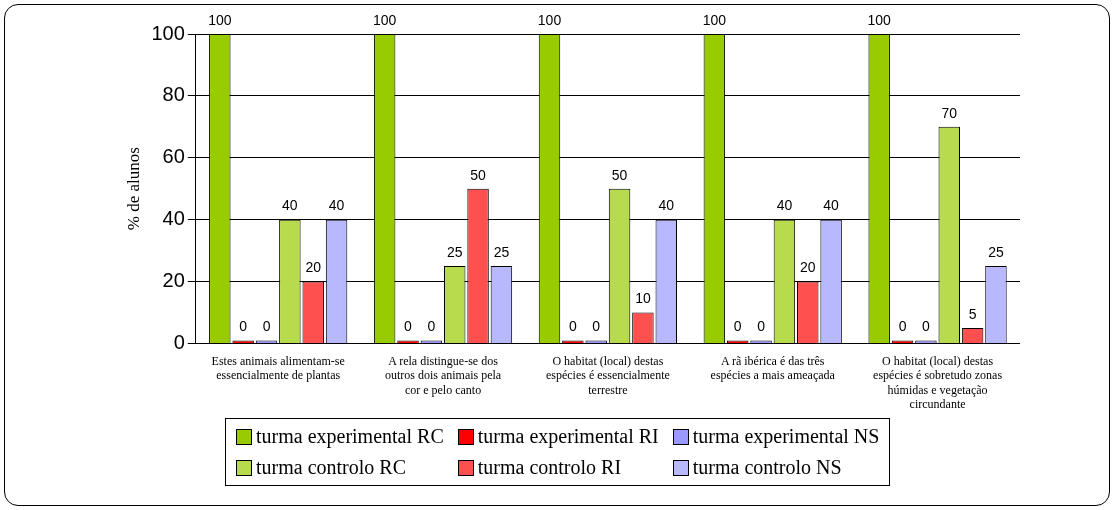  Describe the element at coordinates (949, 112) in the screenshot. I see `data-label: 70` at that location.